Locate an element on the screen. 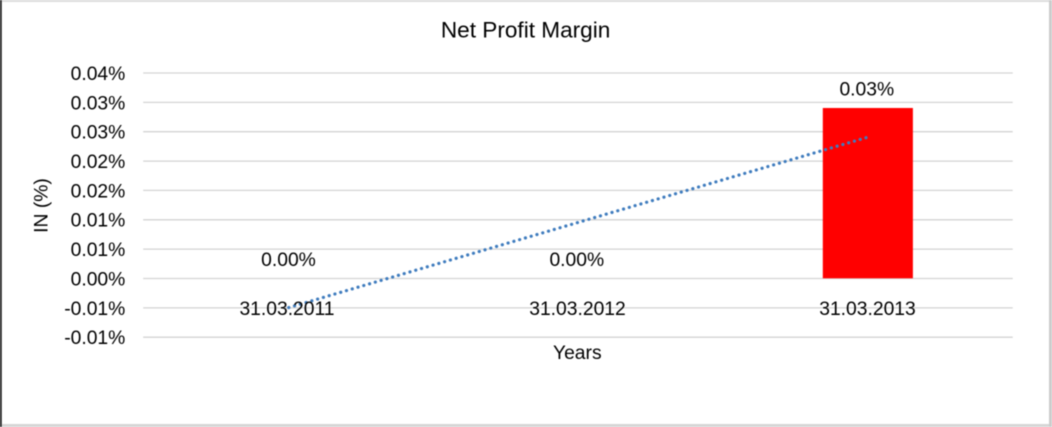 This screenshot has width=1052, height=427. svg-text: 31.03.2011 is located at coordinates (286, 309).